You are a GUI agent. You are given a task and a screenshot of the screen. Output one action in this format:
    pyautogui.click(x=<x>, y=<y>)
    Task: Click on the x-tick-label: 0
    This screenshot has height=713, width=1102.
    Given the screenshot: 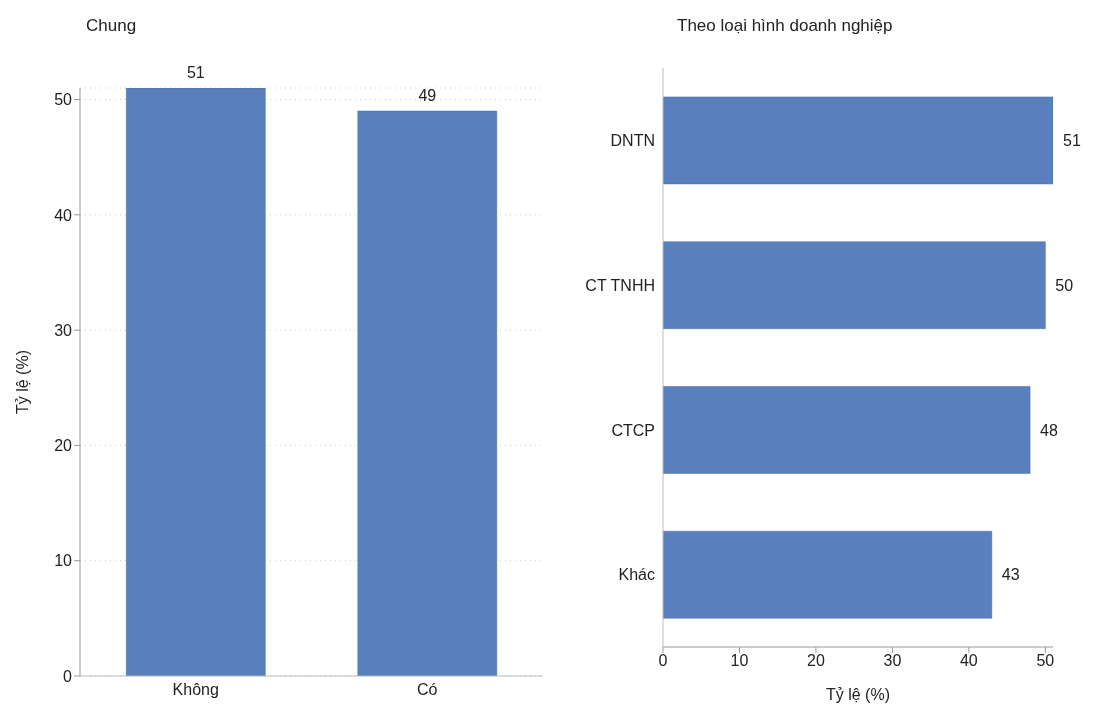 What is the action you would take?
    pyautogui.click(x=663, y=661)
    